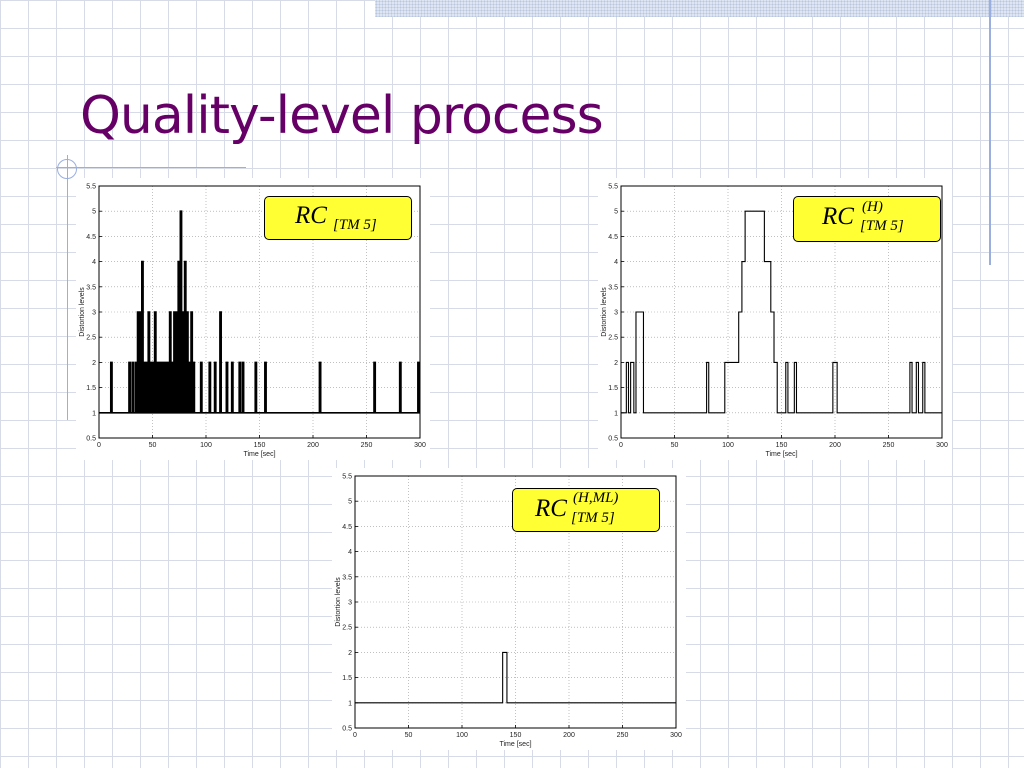 The height and width of the screenshot is (768, 1024). I want to click on top-decorative-band, so click(699, 8).